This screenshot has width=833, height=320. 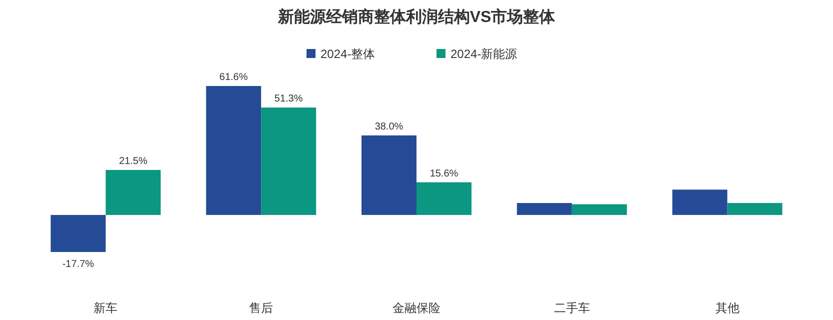 What do you see at coordinates (233, 77) in the screenshot?
I see `data-label: 61.6%` at bounding box center [233, 77].